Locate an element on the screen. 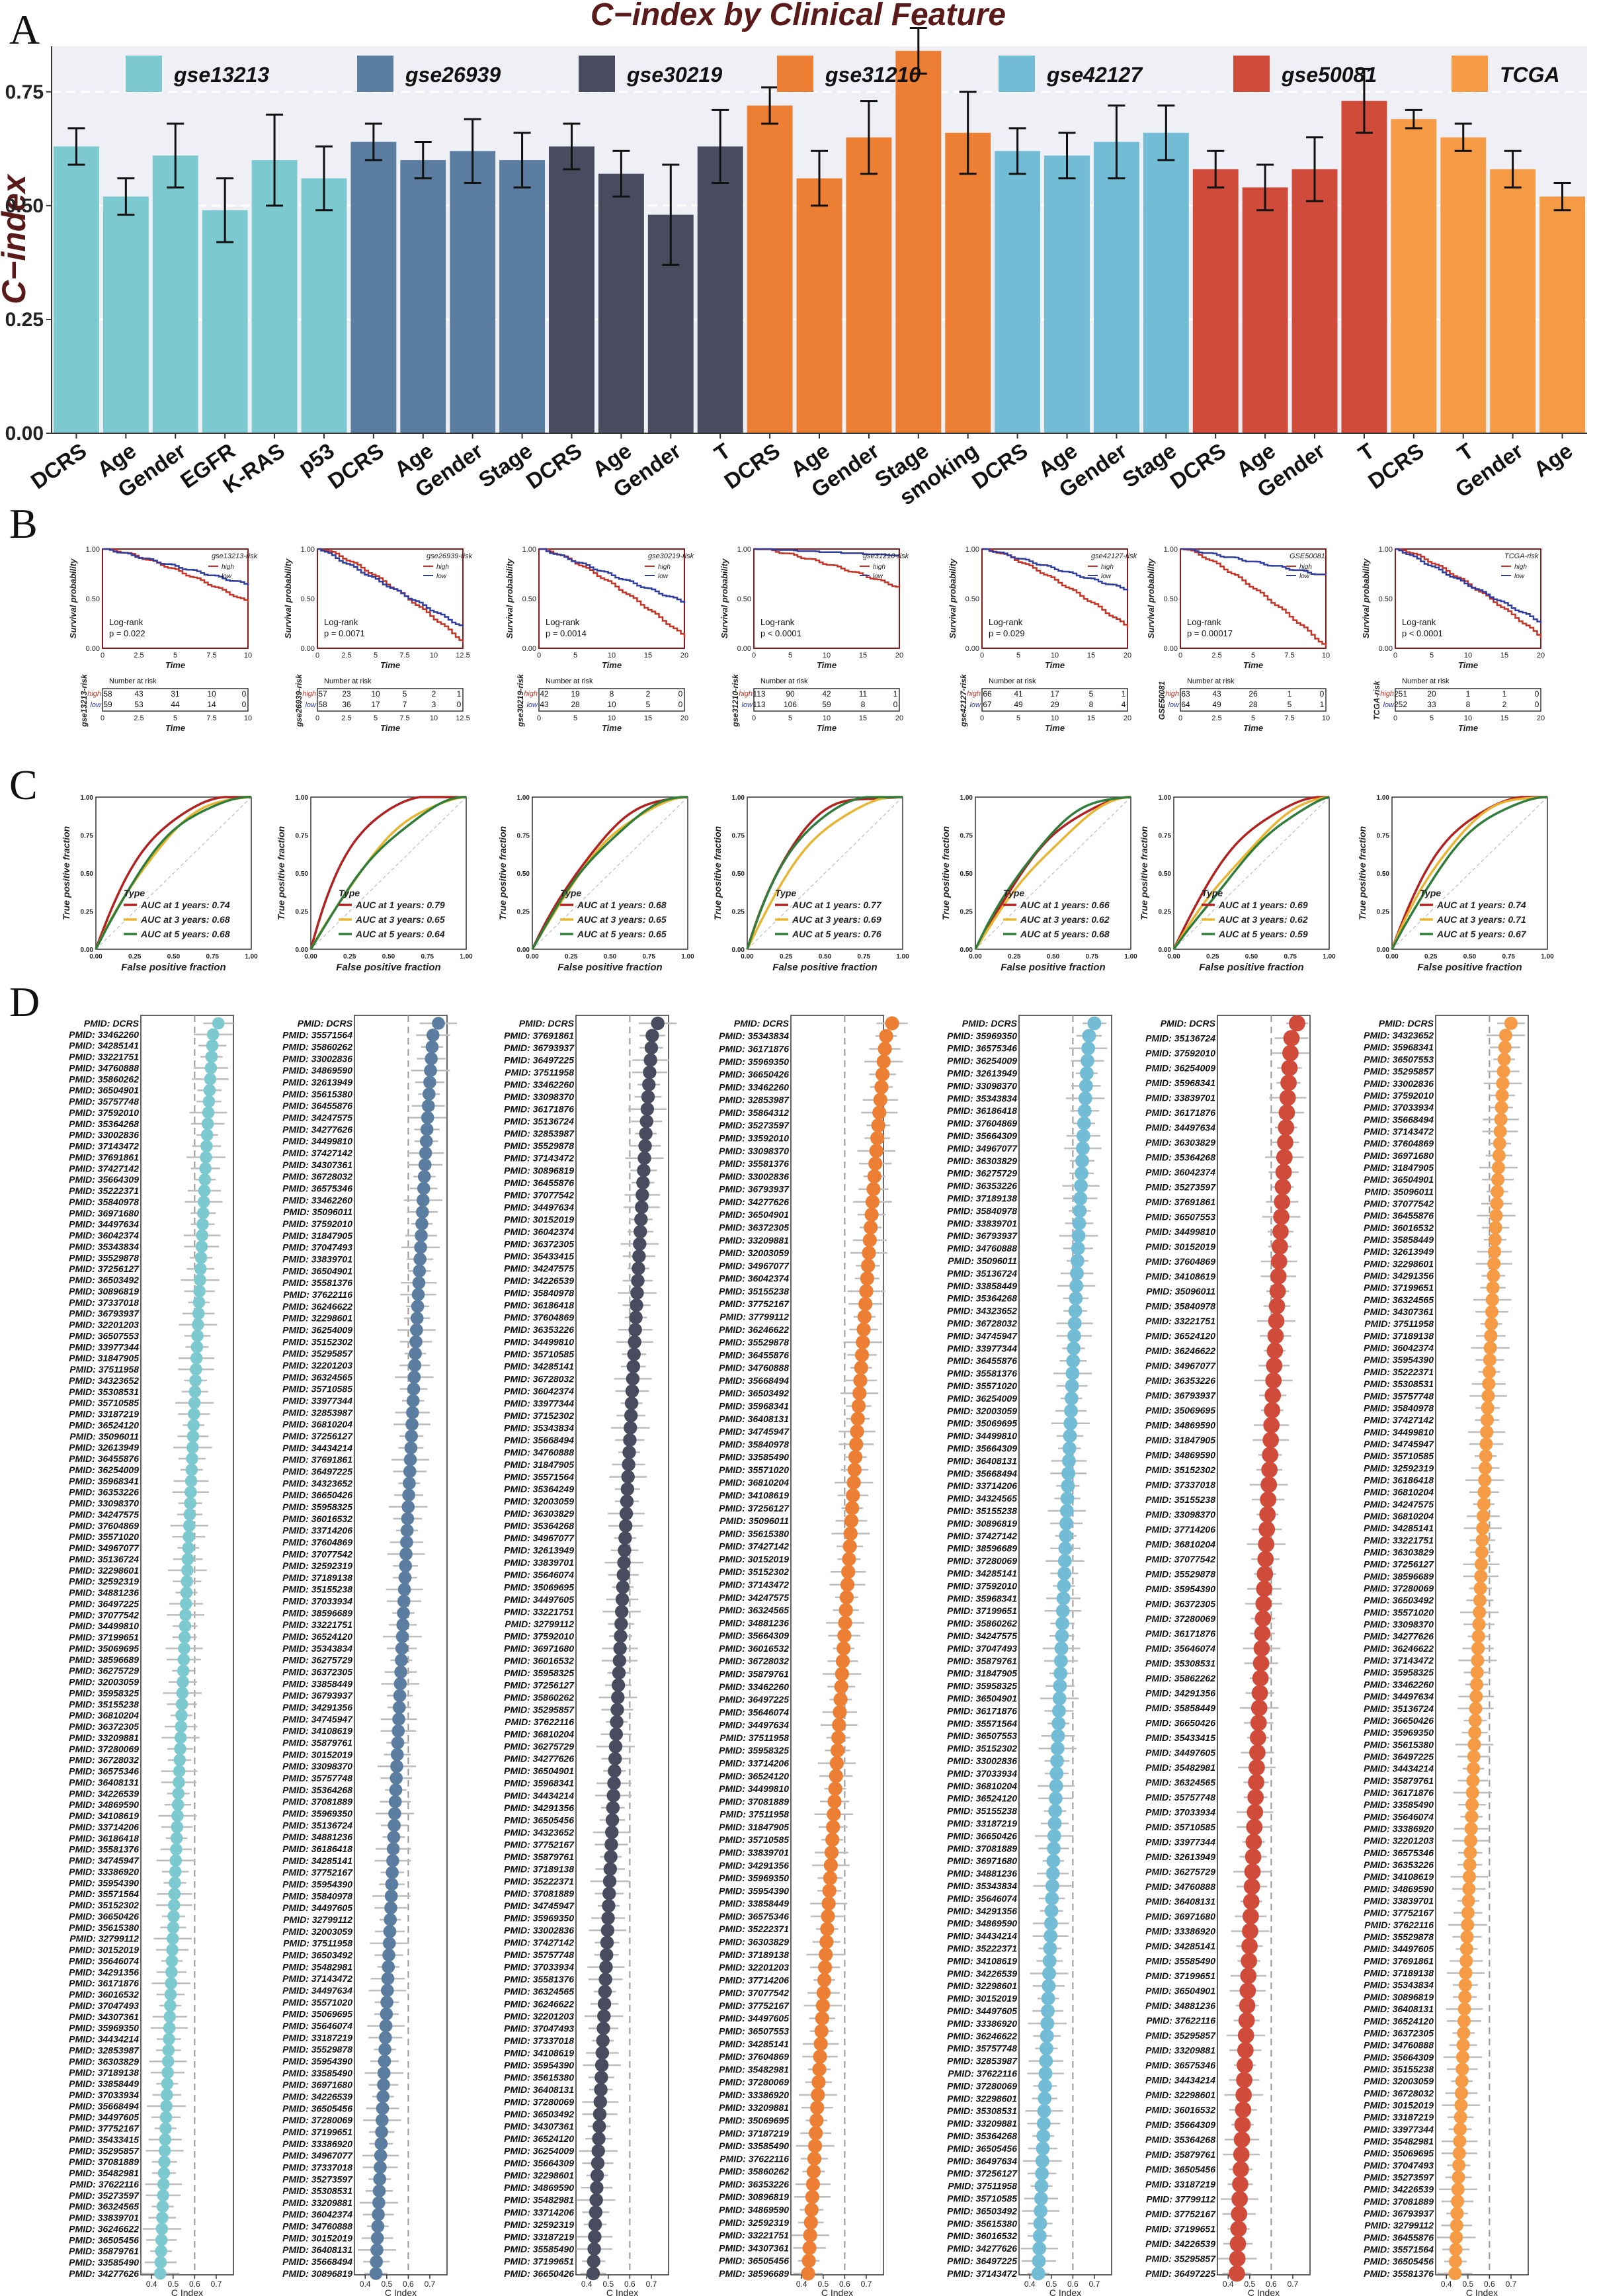 The image size is (1597, 2296). risk-cell-low: 113 is located at coordinates (759, 704).